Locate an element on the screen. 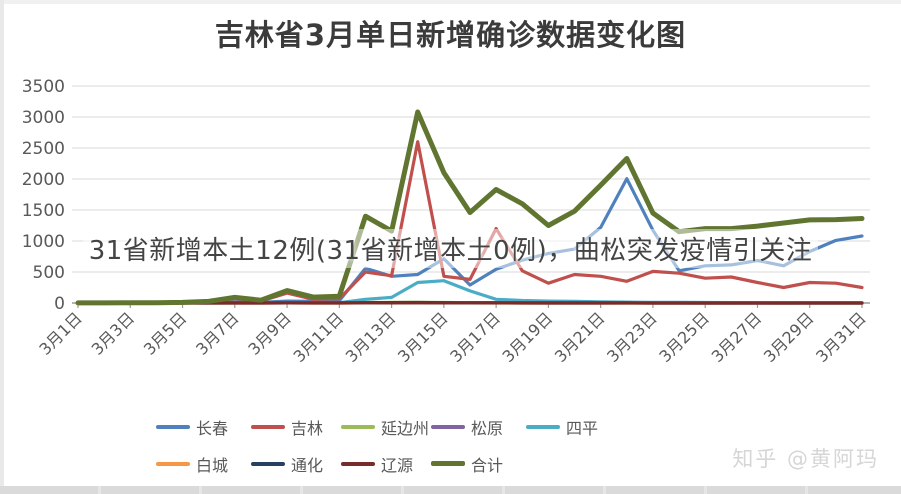 This screenshot has height=494, width=901. legend-item-松原: 松原 is located at coordinates (478, 427).